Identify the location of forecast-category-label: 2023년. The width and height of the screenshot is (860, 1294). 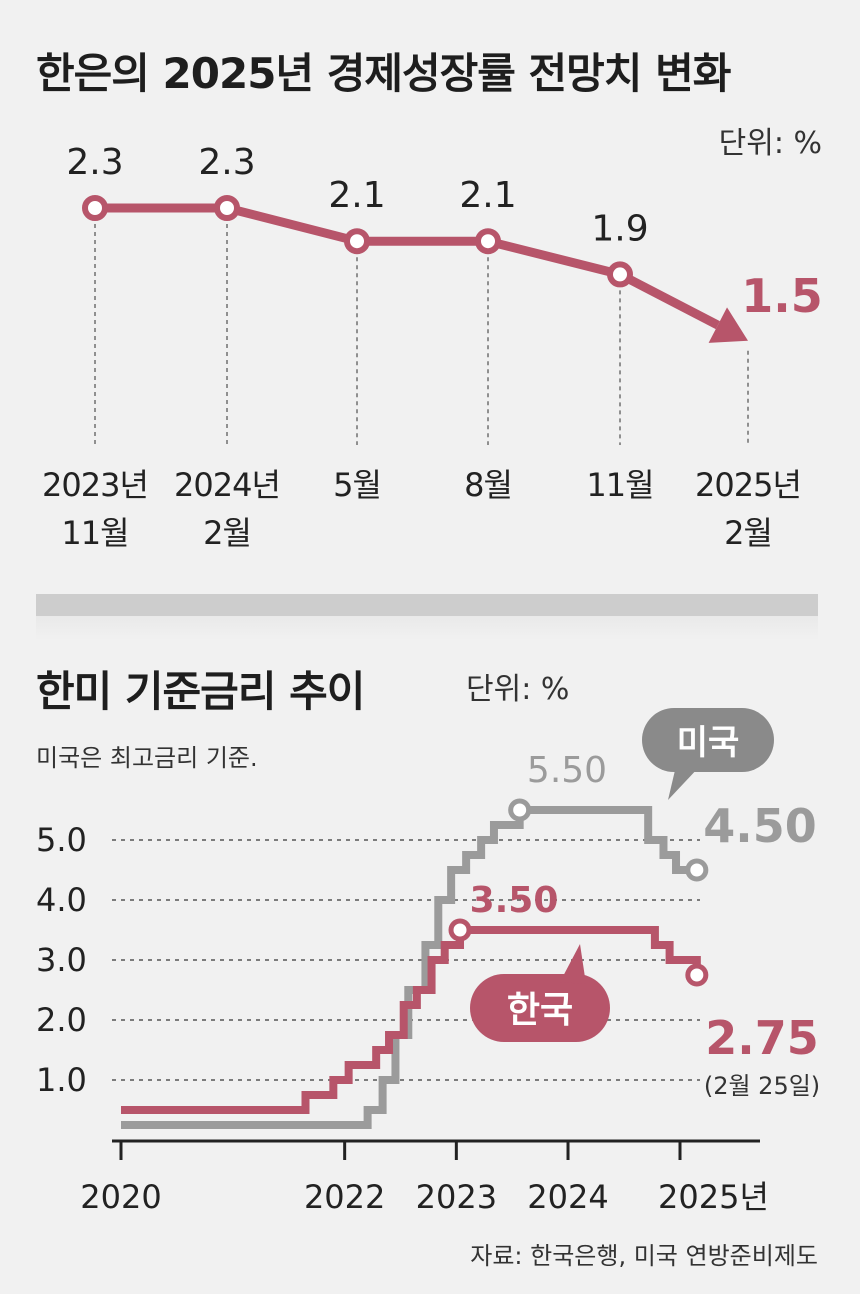
(95, 485).